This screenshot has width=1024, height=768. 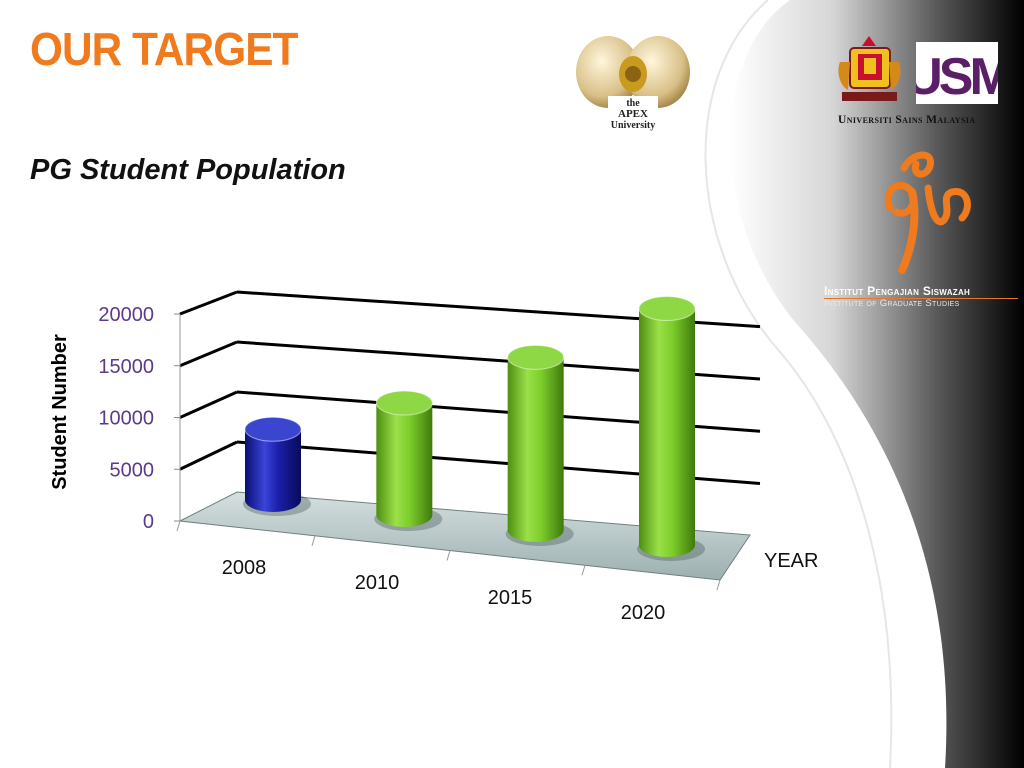 What do you see at coordinates (132, 470) in the screenshot?
I see `y-tick-label: 5000` at bounding box center [132, 470].